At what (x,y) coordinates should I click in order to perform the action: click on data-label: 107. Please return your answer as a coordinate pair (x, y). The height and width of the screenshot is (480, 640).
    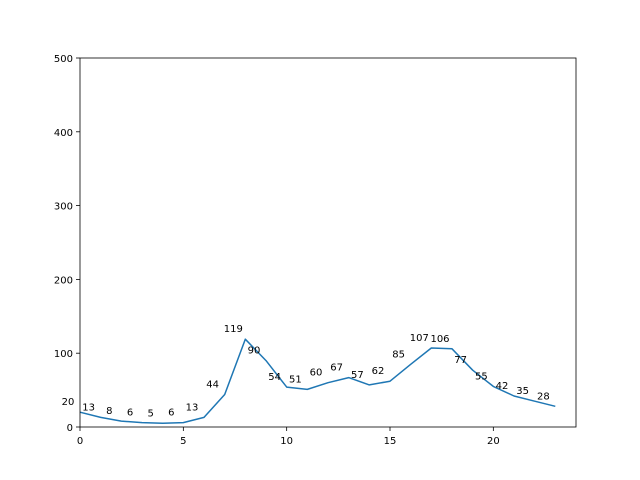
    Looking at the image, I should click on (419, 338).